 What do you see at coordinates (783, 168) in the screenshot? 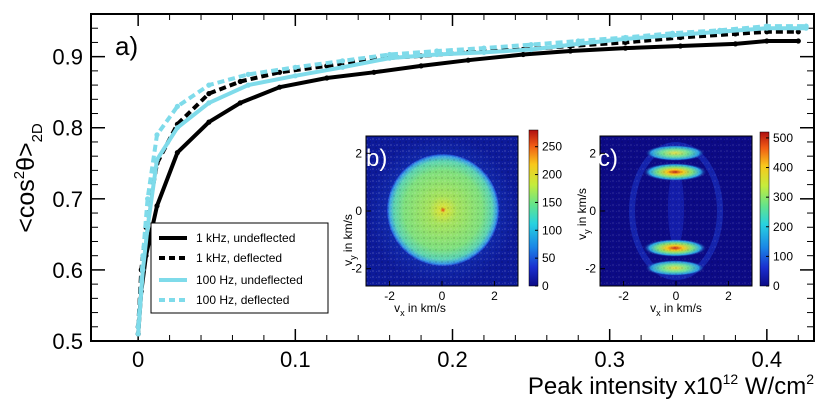
I see `colorbar-tick-label: 400` at bounding box center [783, 168].